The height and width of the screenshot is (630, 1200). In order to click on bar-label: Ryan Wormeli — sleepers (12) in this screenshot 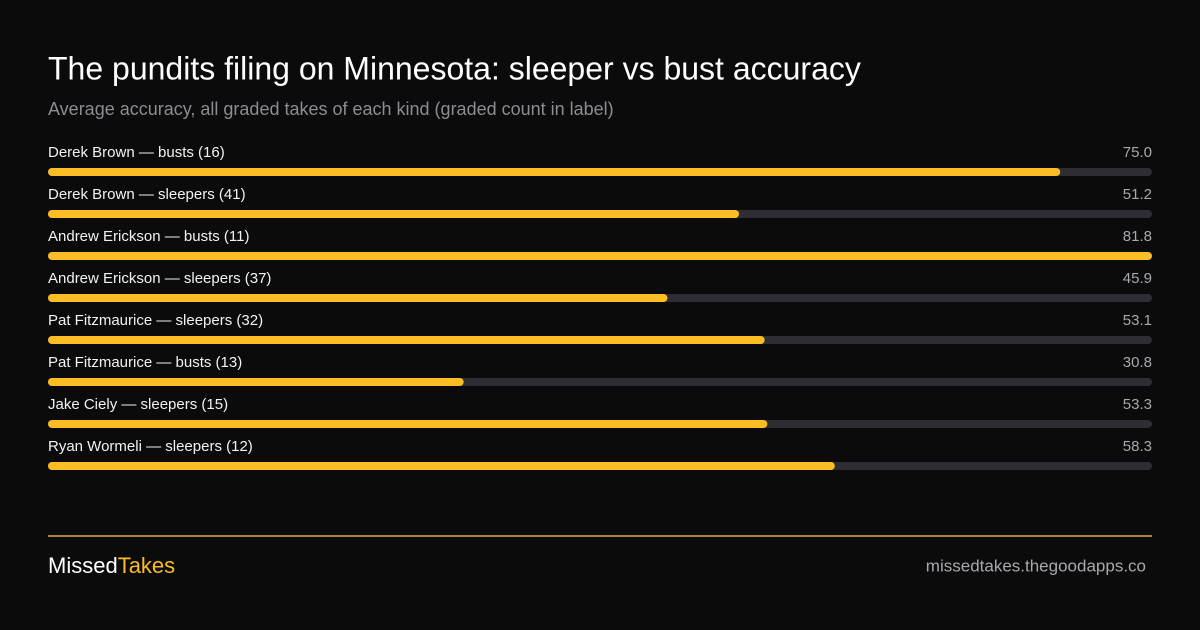, I will do `click(150, 446)`.